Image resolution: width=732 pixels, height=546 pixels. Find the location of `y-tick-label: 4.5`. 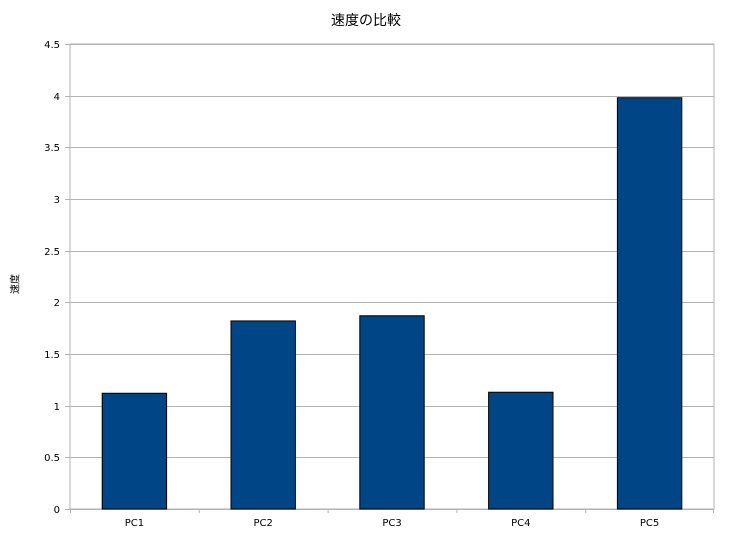

y-tick-label: 4.5 is located at coordinates (52, 45).